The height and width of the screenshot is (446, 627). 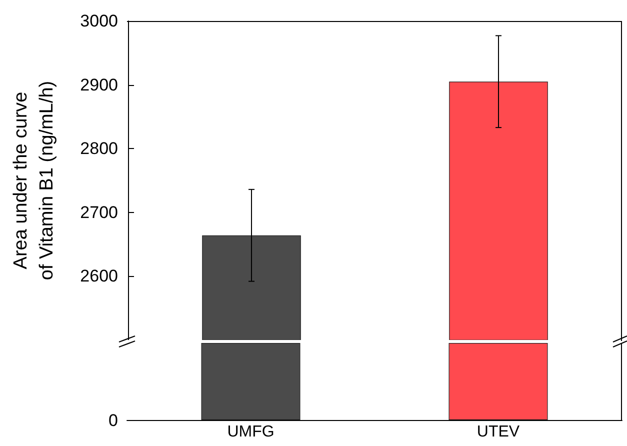 I want to click on y-tick-label: 2800, so click(x=99, y=148).